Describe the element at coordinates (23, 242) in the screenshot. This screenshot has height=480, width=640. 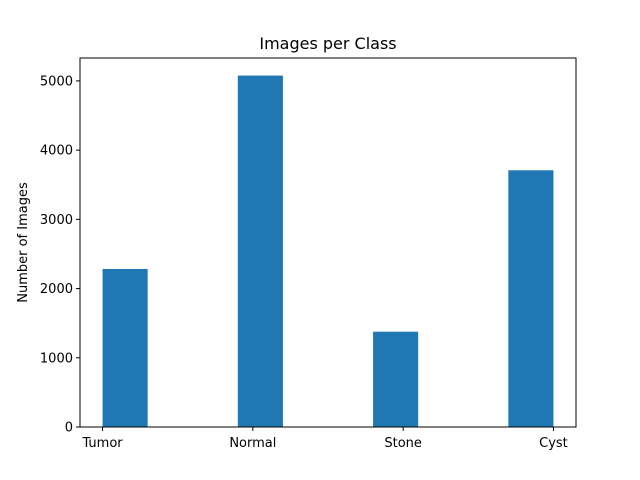
I see `y-axis-label: Number of Images` at that location.